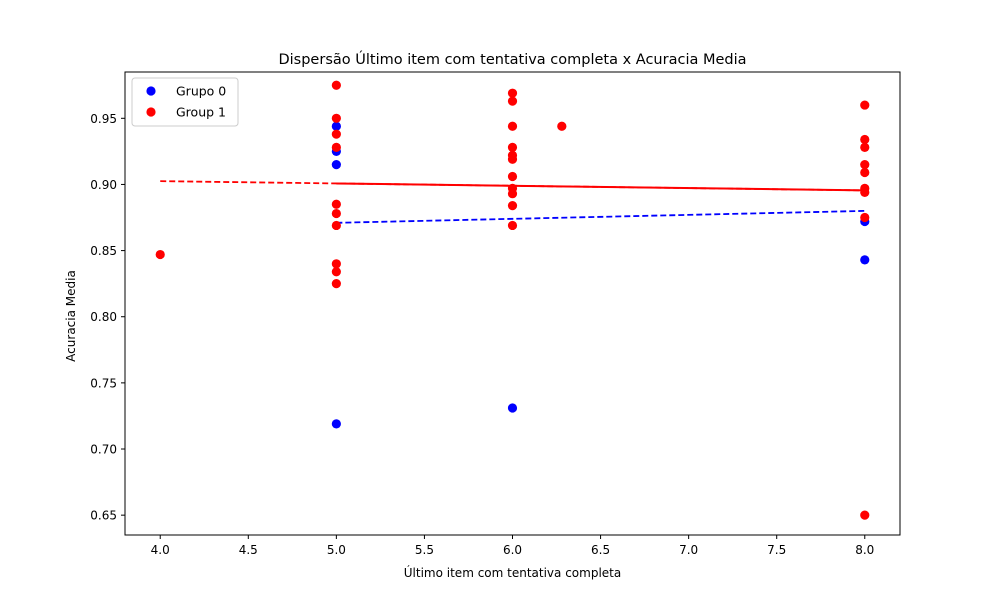  I want to click on y-tick-label: 0.95, so click(103, 119).